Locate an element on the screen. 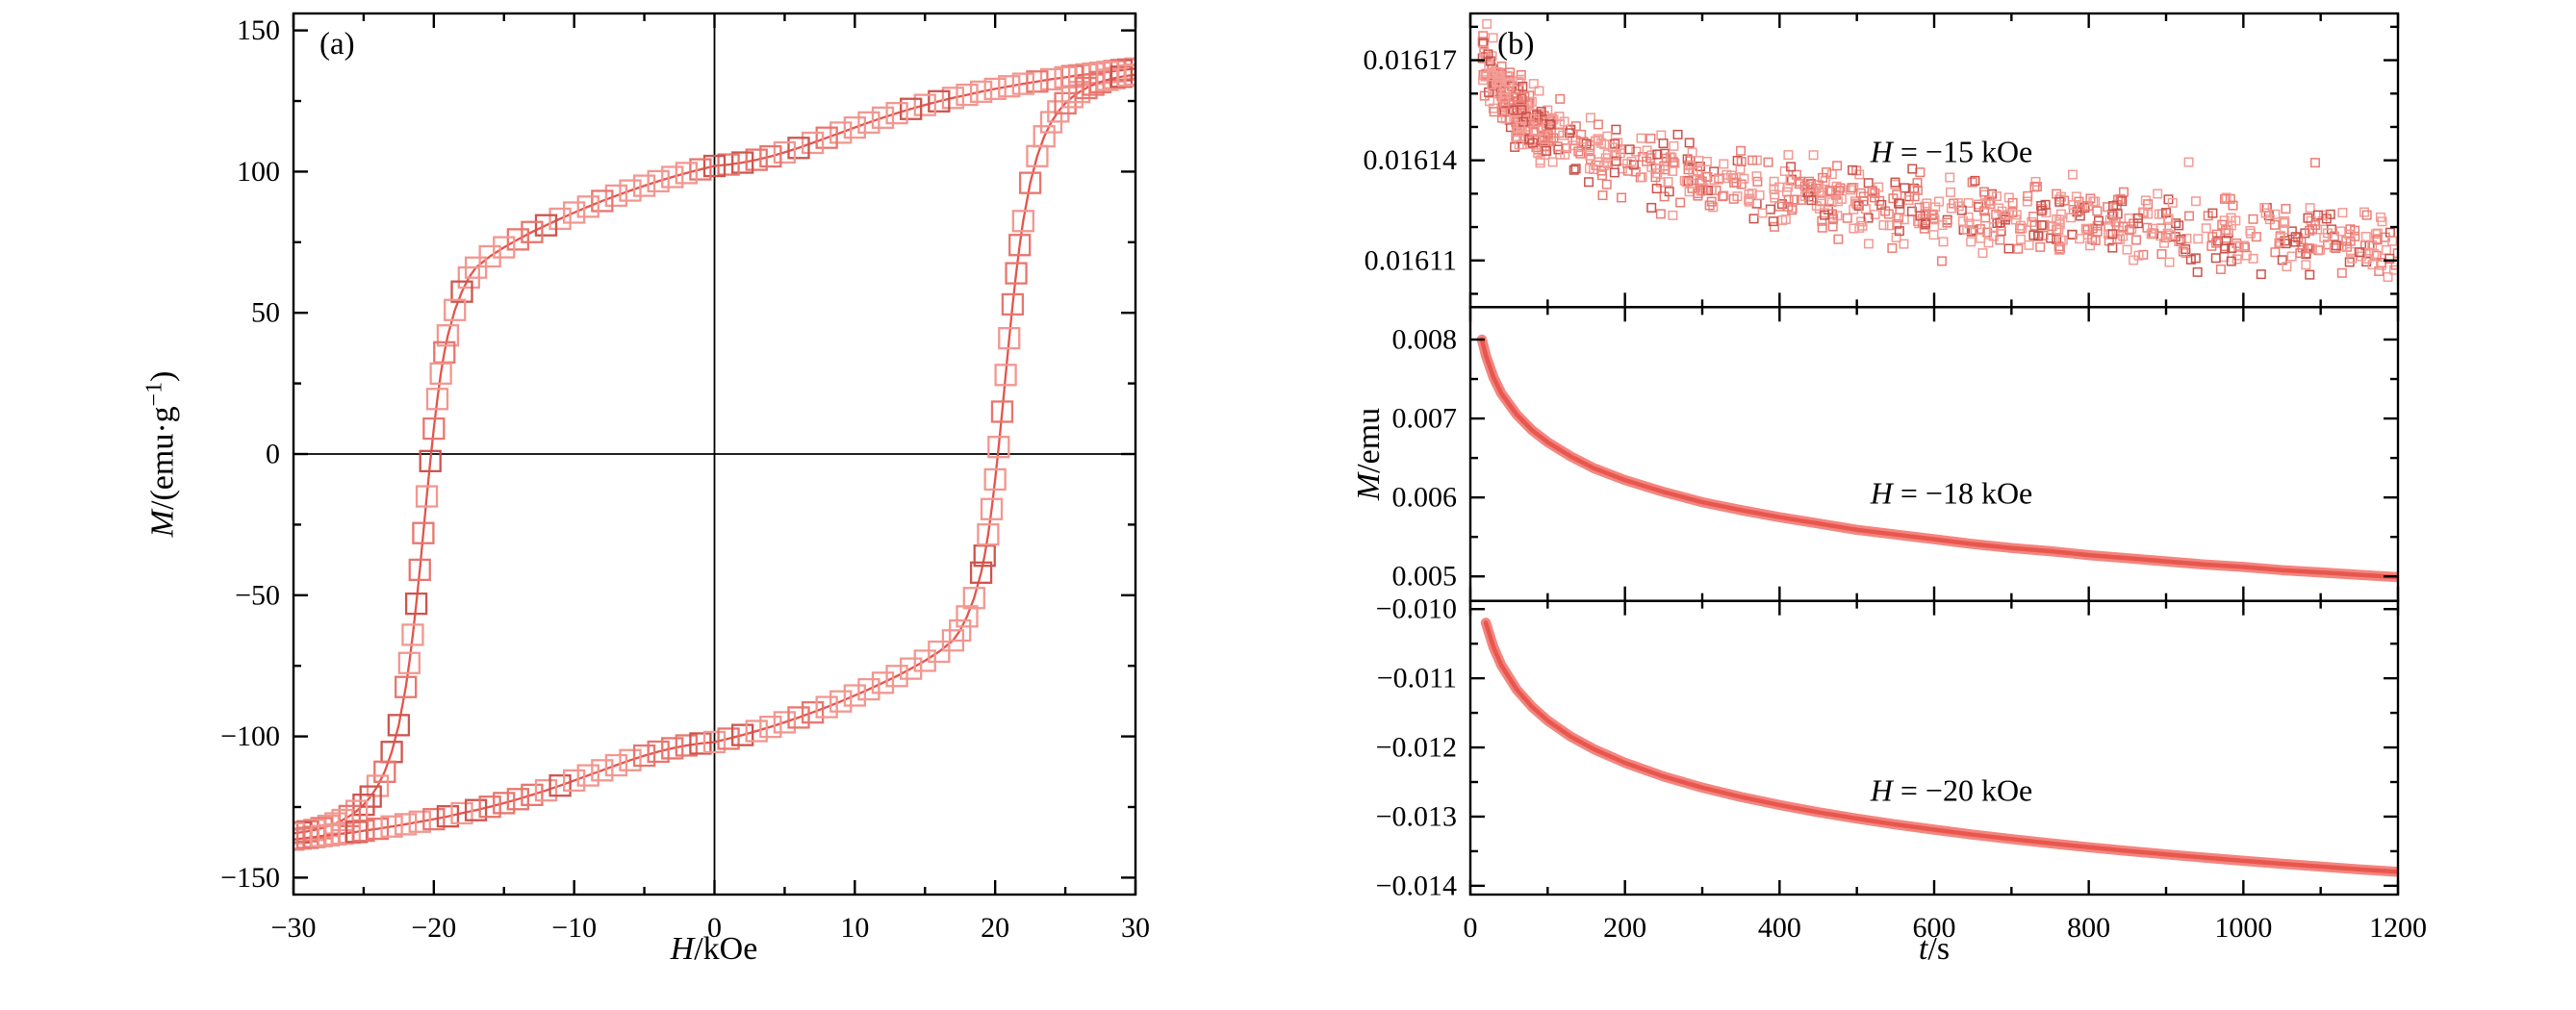 This screenshot has width=2576, height=1010. annotation-h-minus-15-koe: H = −15 kOe is located at coordinates (1951, 151).